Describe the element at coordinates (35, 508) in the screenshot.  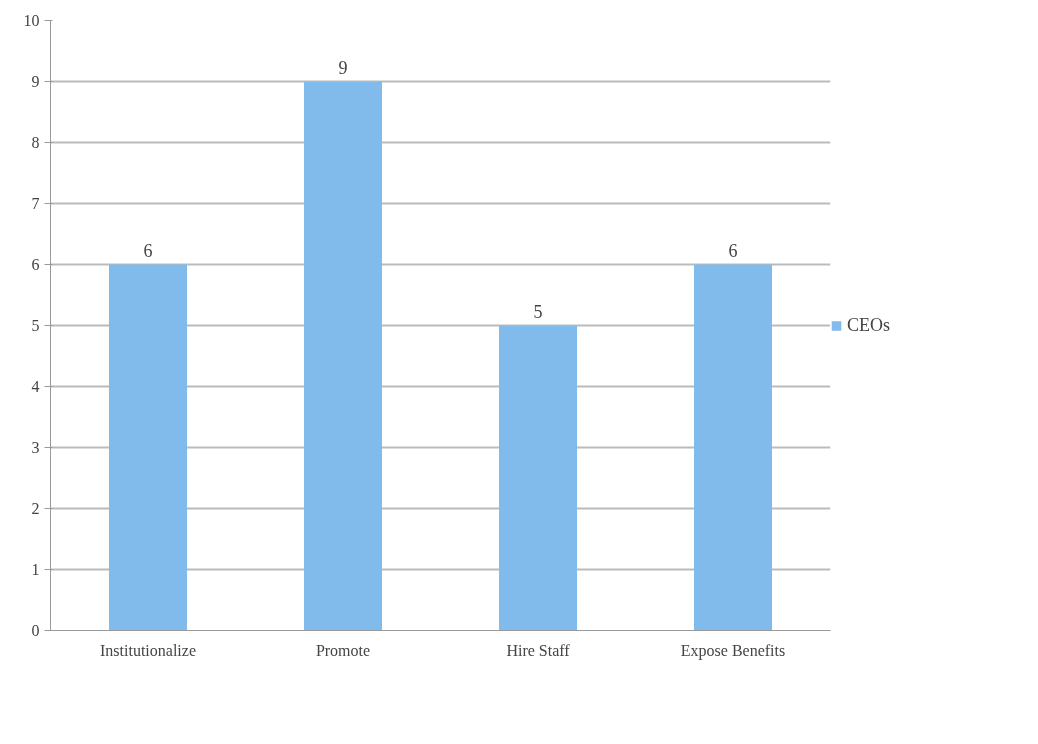
I see `y-tick-label: 2` at that location.